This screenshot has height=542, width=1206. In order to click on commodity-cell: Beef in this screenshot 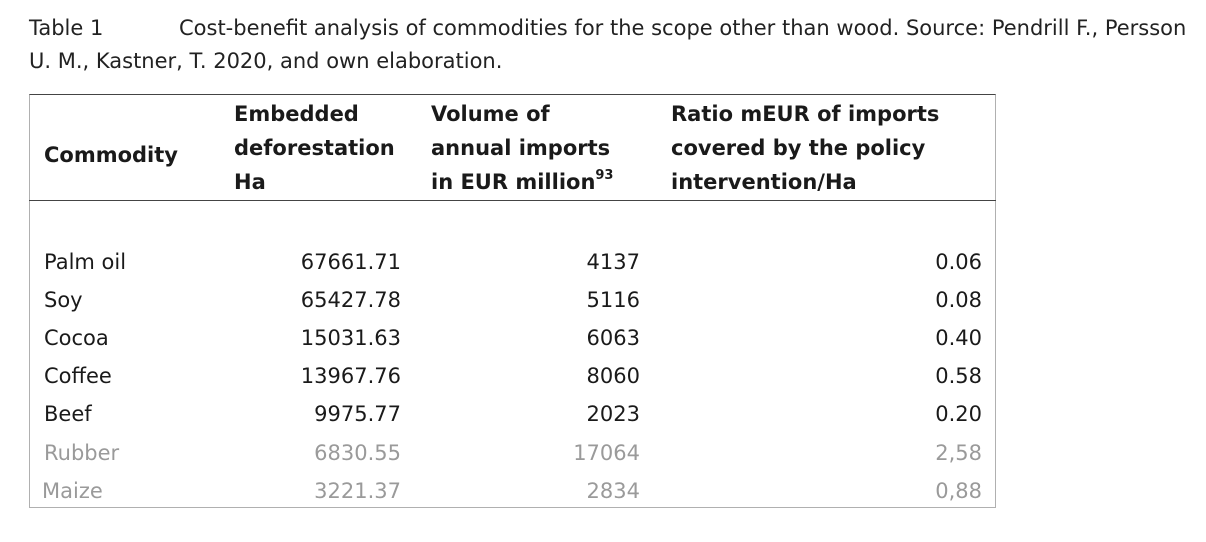, I will do `click(68, 414)`.